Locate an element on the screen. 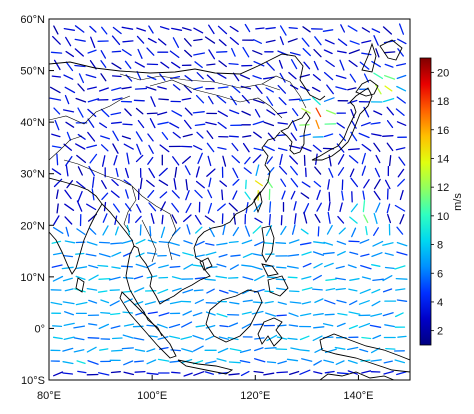  coast-visayas is located at coordinates (270, 270).